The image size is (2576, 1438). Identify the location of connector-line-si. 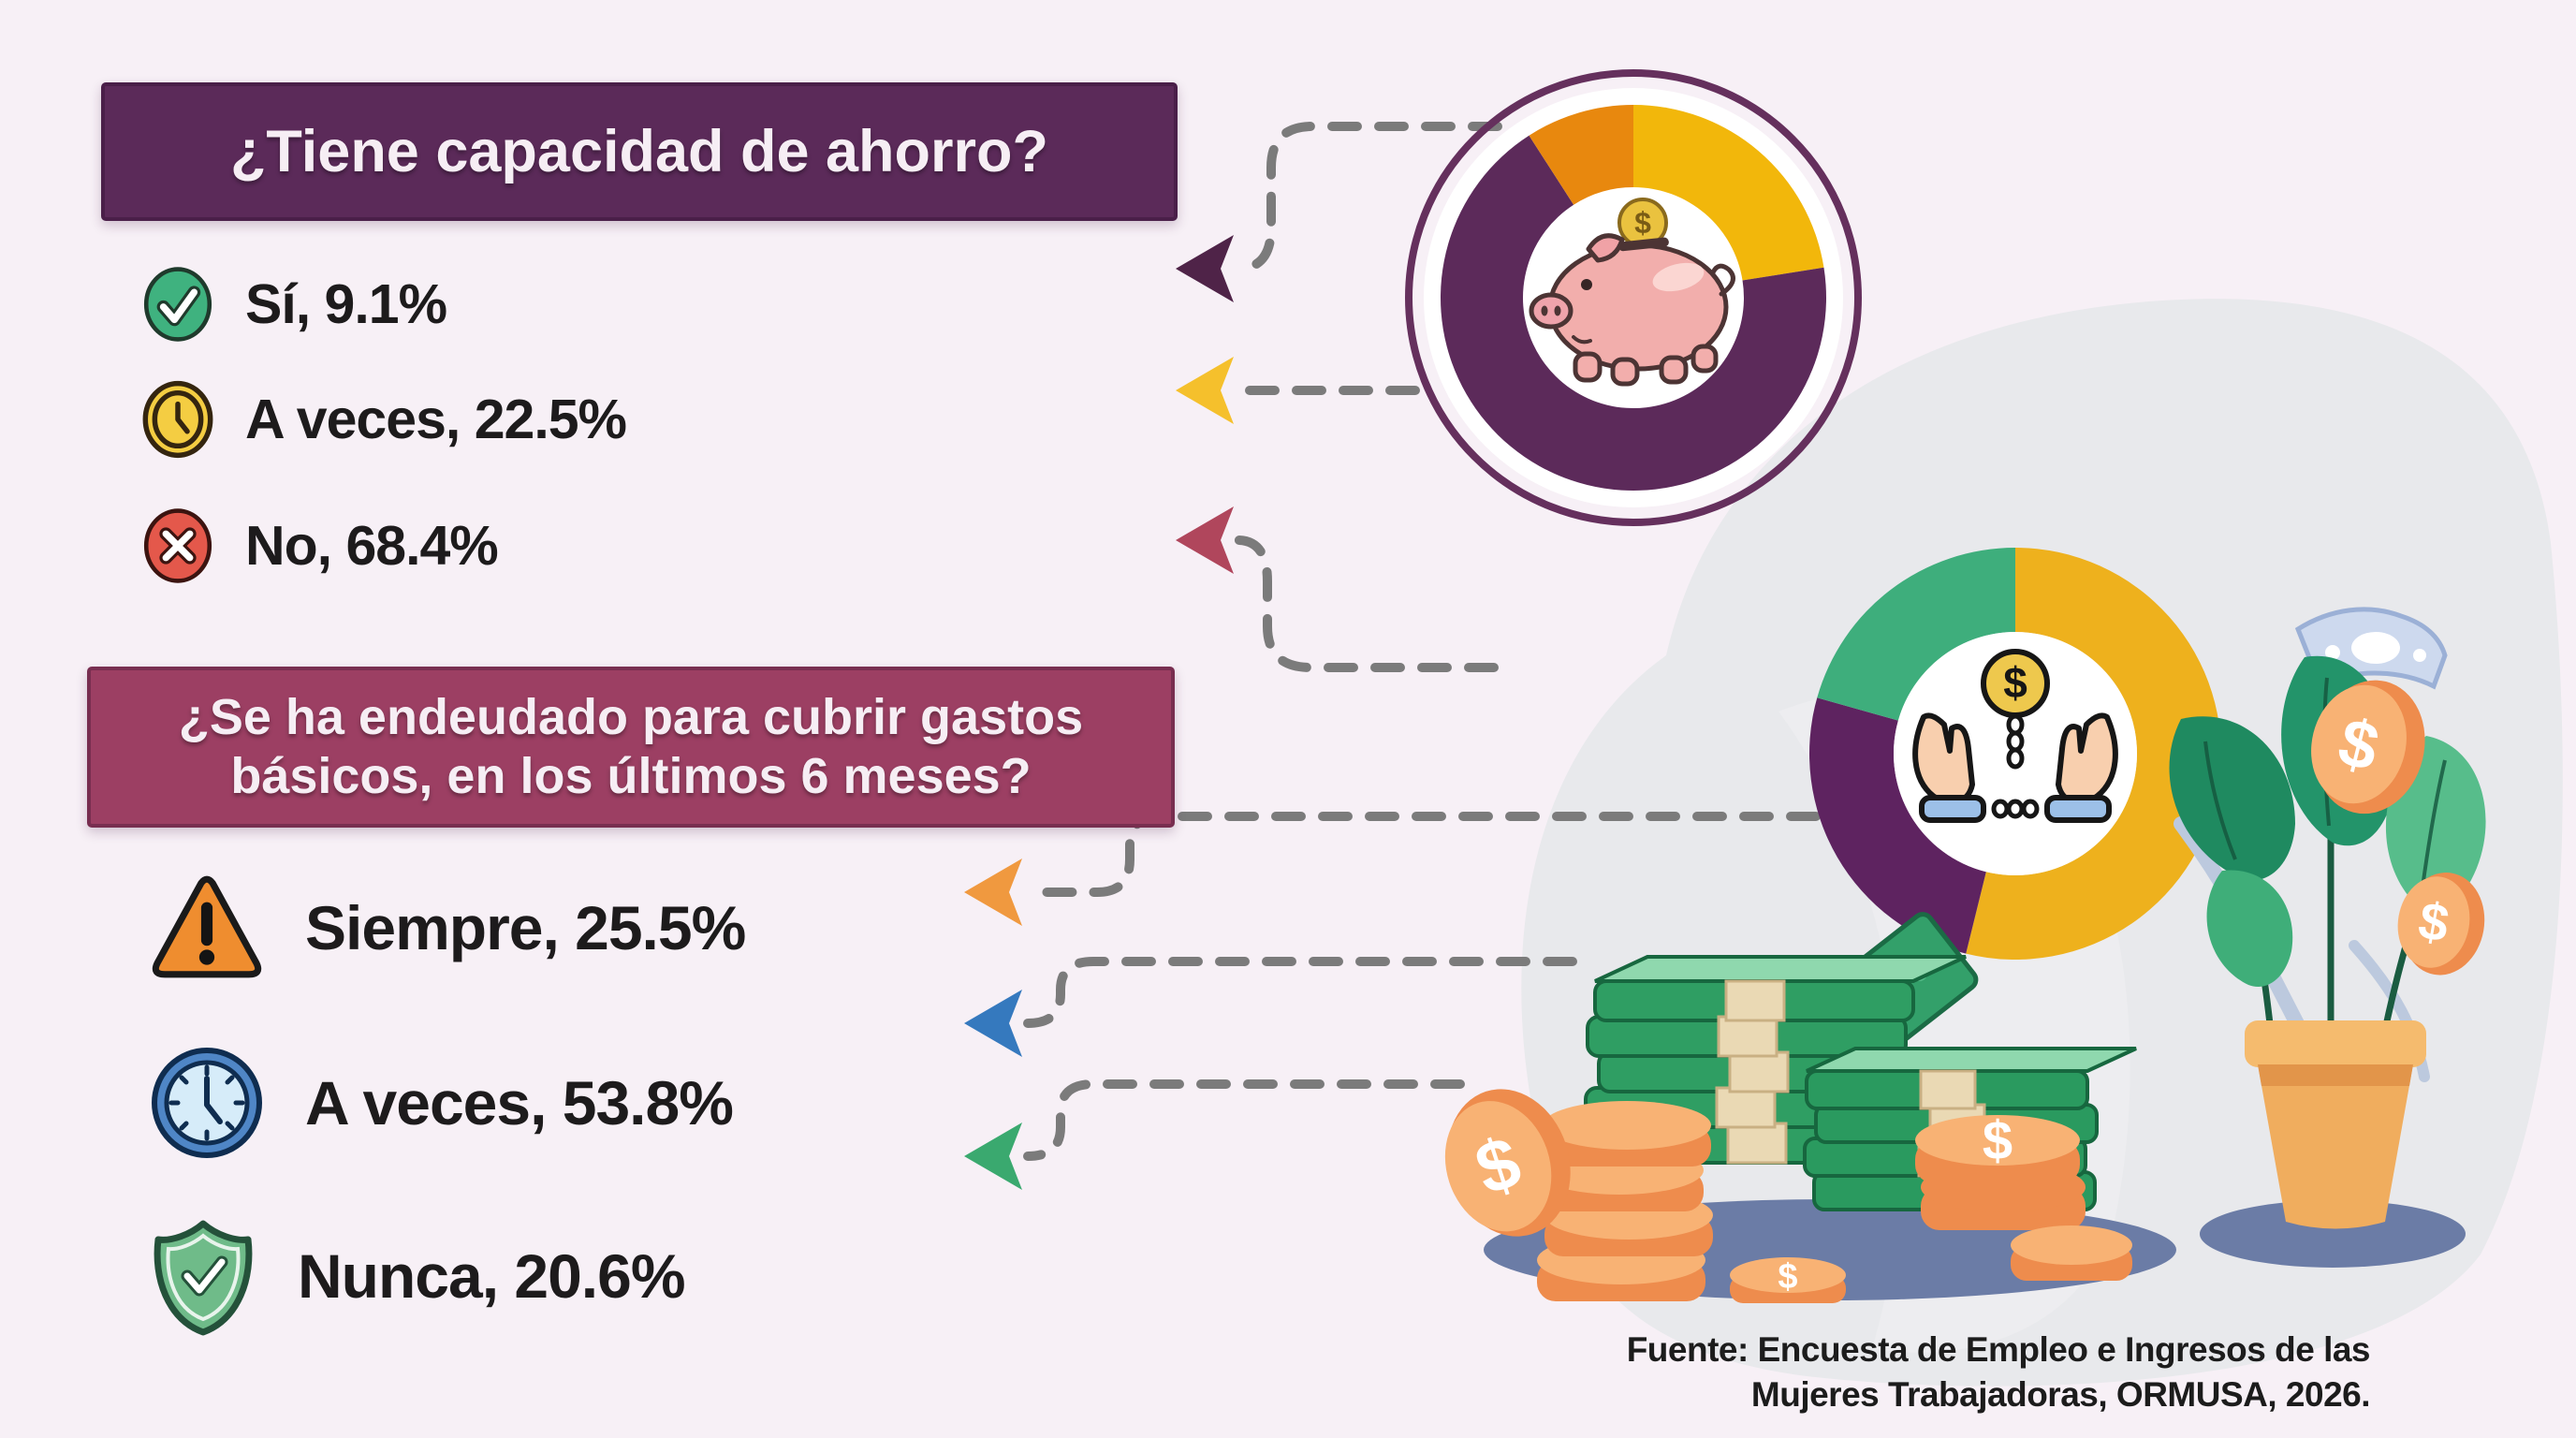
(1367, 197).